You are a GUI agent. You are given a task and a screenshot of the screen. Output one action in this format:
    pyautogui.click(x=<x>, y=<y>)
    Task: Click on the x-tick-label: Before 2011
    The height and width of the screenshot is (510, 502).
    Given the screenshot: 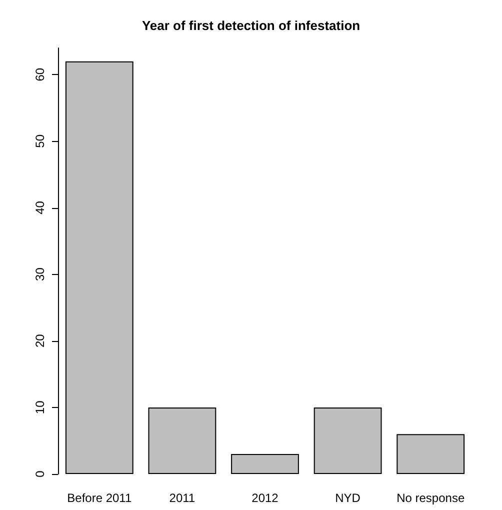 What is the action you would take?
    pyautogui.click(x=99, y=498)
    